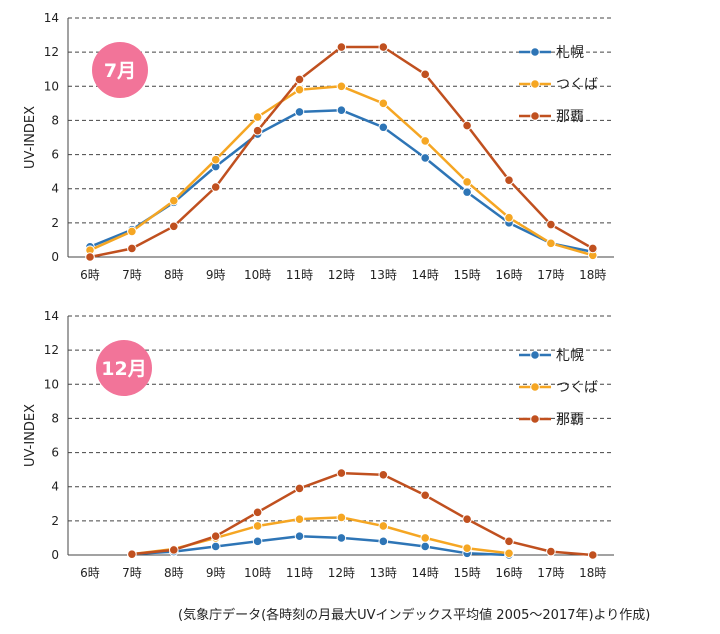 The height and width of the screenshot is (634, 720). What do you see at coordinates (362, 514) in the screenshot?
I see `series-line-naha` at bounding box center [362, 514].